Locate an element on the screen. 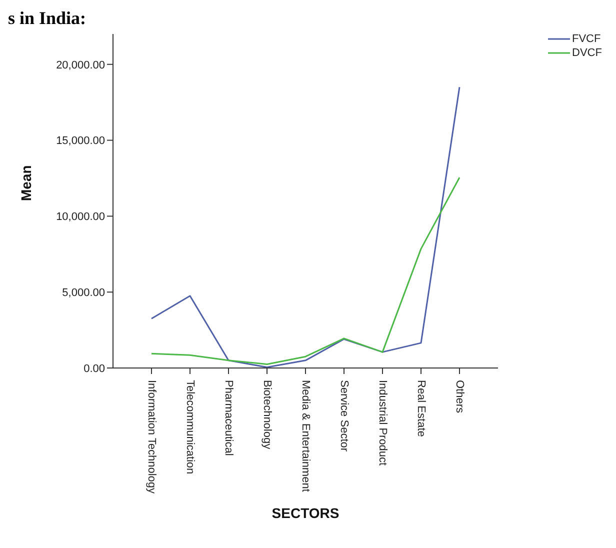 This screenshot has height=548, width=616. x-tick-label: Information Technology is located at coordinates (152, 437).